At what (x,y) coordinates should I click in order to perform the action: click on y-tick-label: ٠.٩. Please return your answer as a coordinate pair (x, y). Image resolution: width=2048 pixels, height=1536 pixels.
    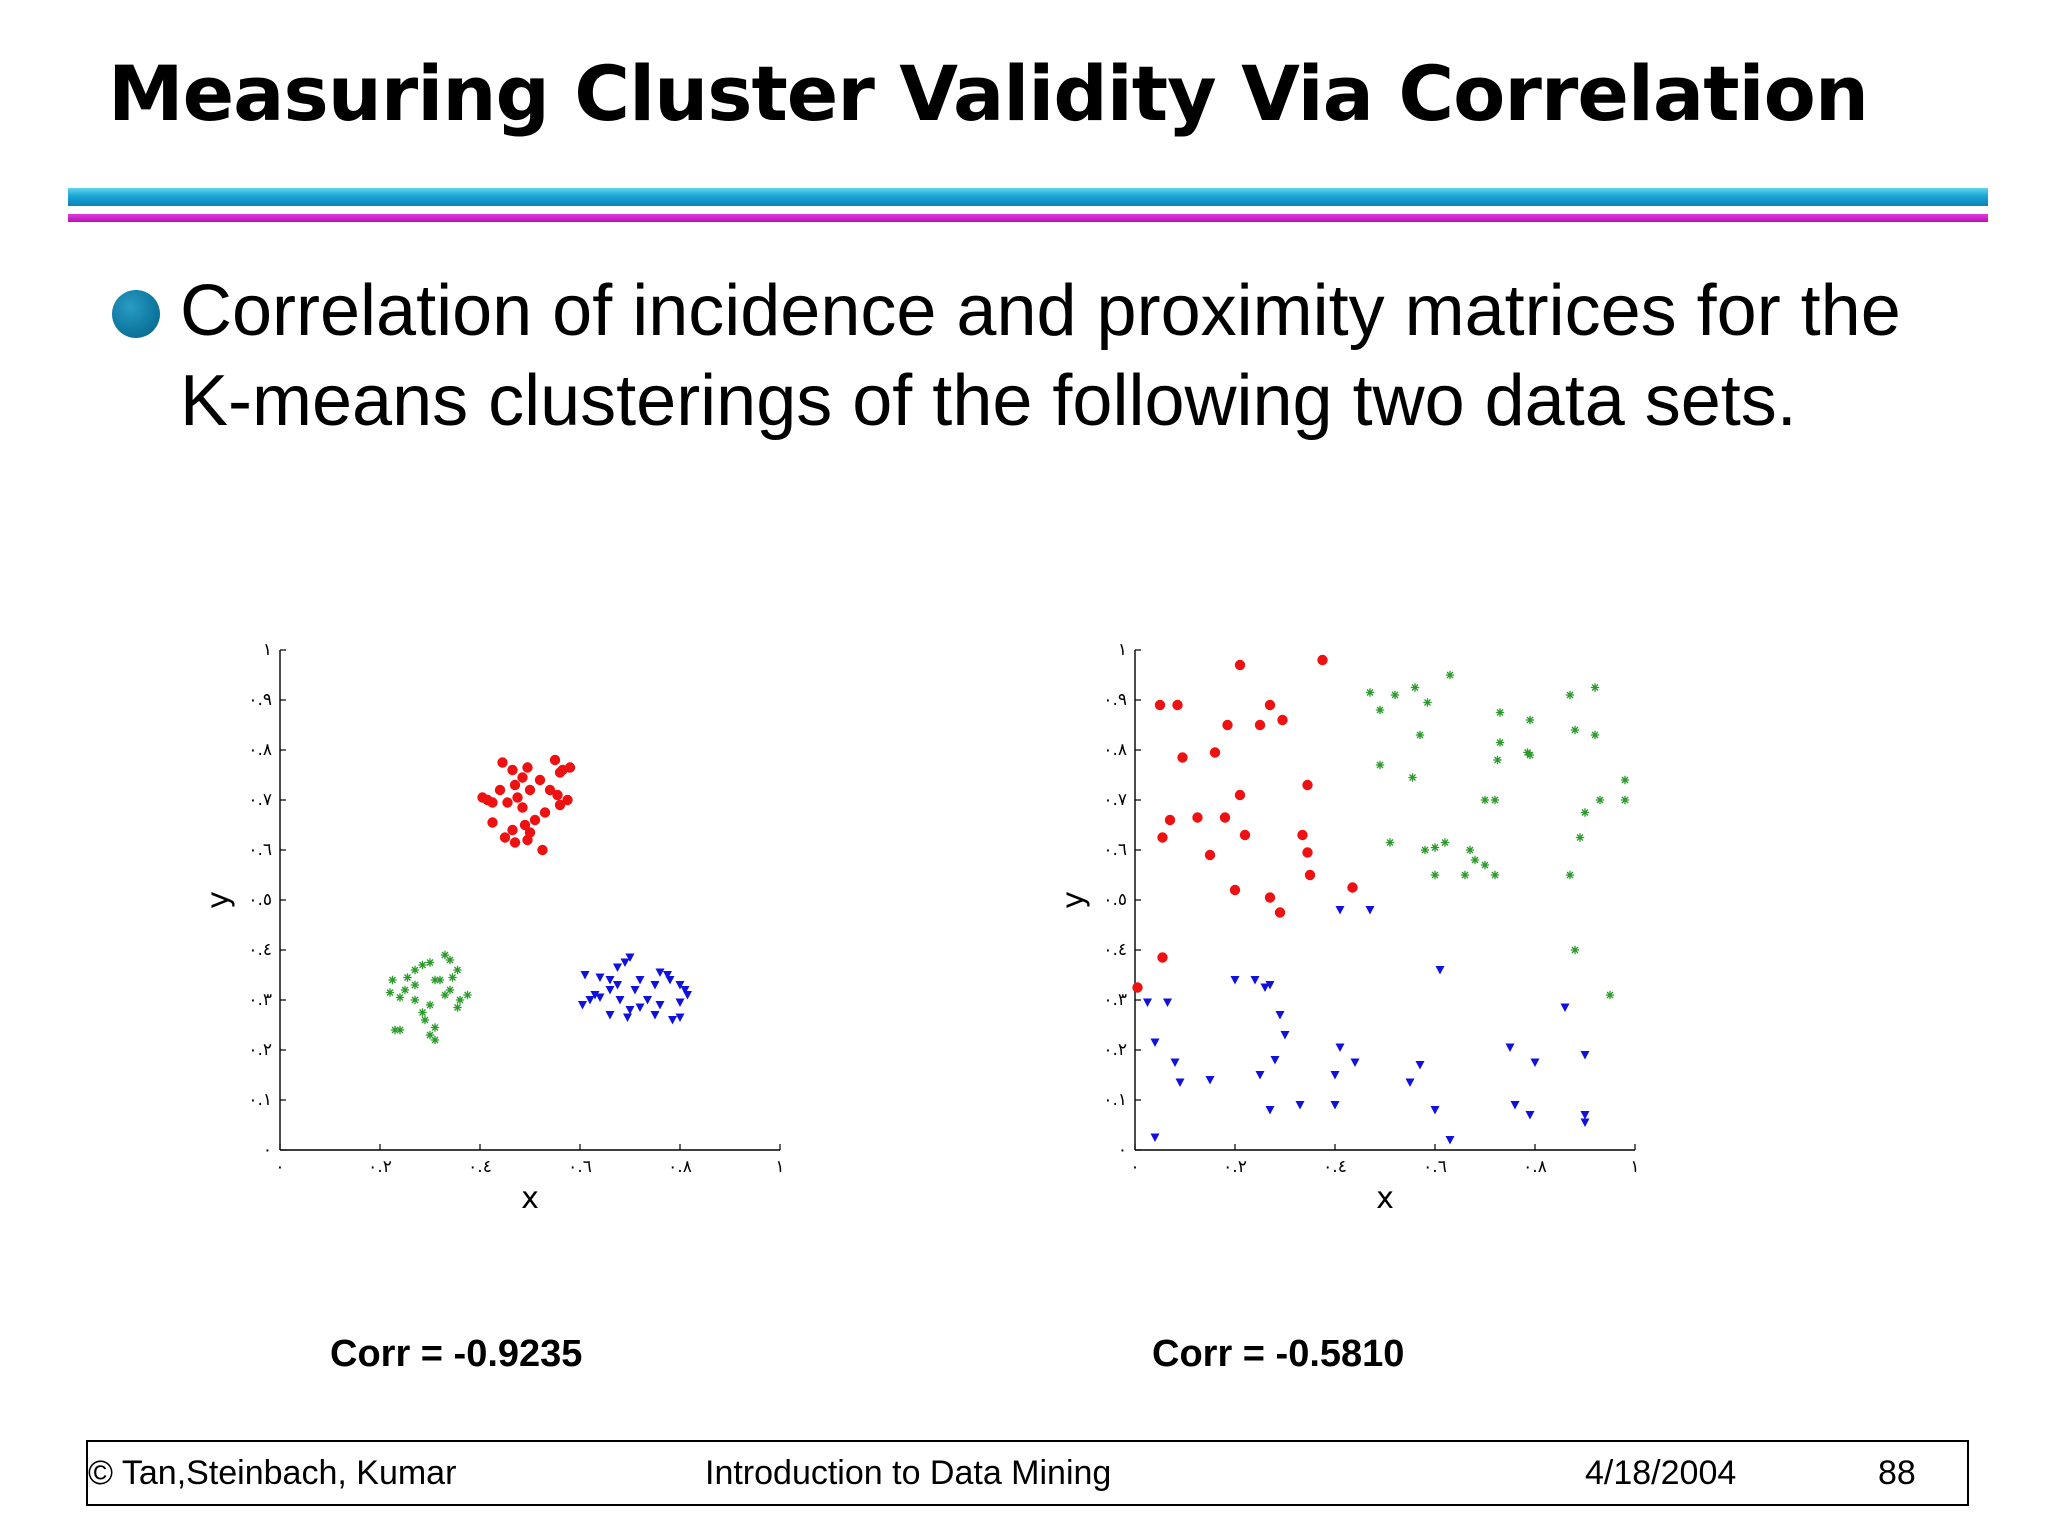
    Looking at the image, I should click on (260, 700).